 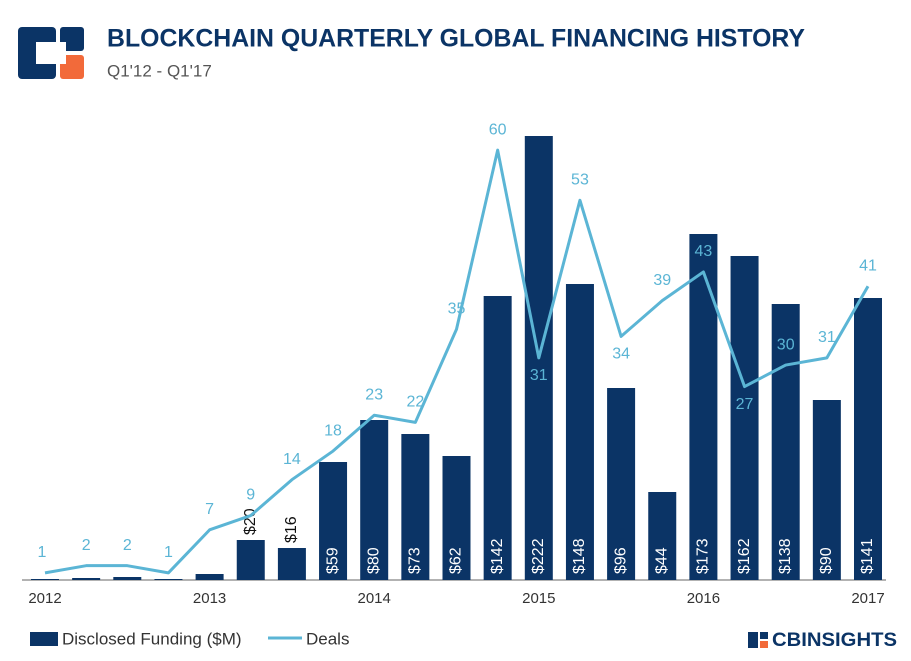 I want to click on line-value-label: 34, so click(x=621, y=354).